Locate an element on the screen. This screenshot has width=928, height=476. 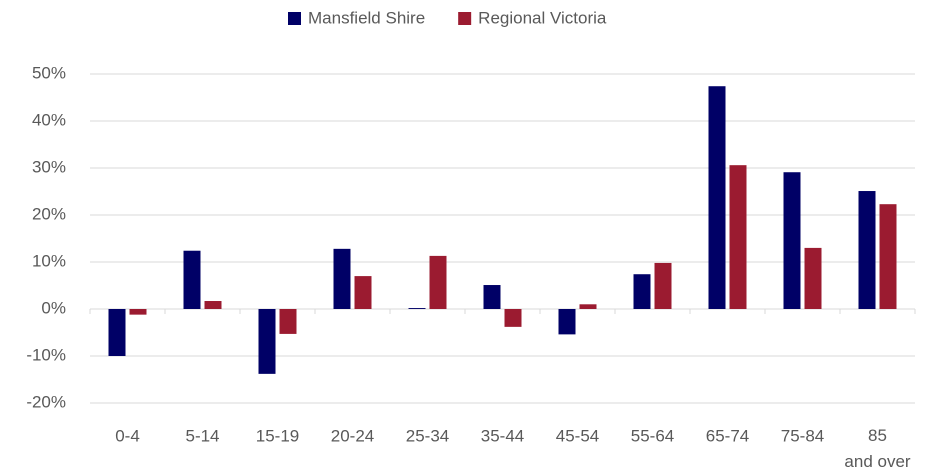
y-tick-label: 20% is located at coordinates (49, 213).